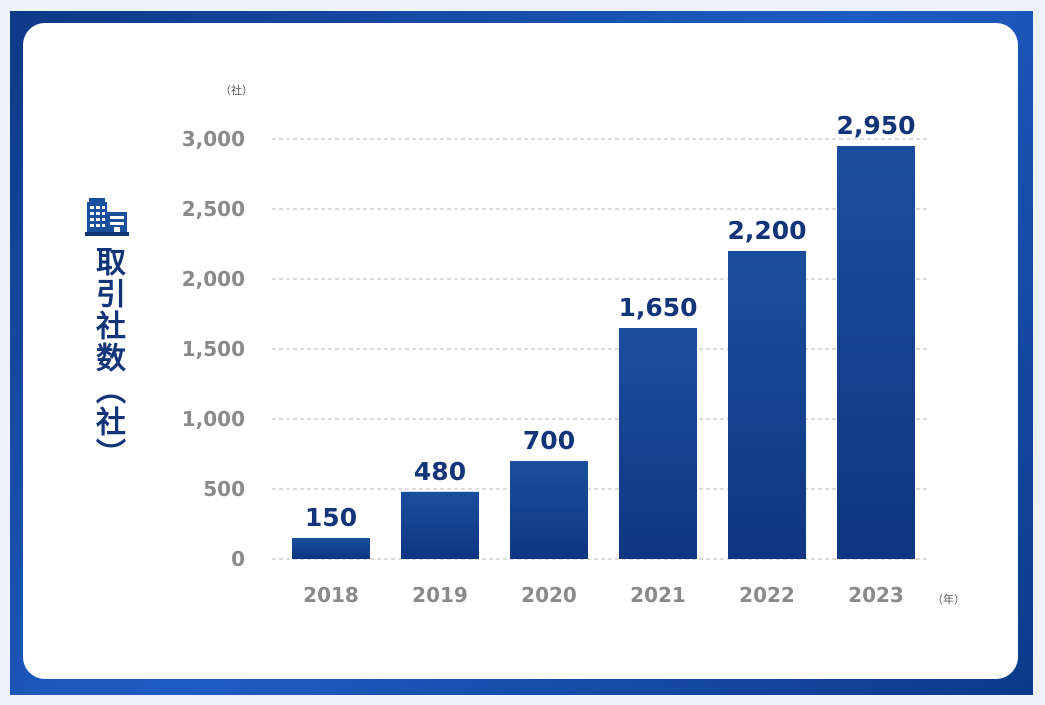 The width and height of the screenshot is (1045, 705). Describe the element at coordinates (767, 595) in the screenshot. I see `x-tick-label: 2022` at that location.